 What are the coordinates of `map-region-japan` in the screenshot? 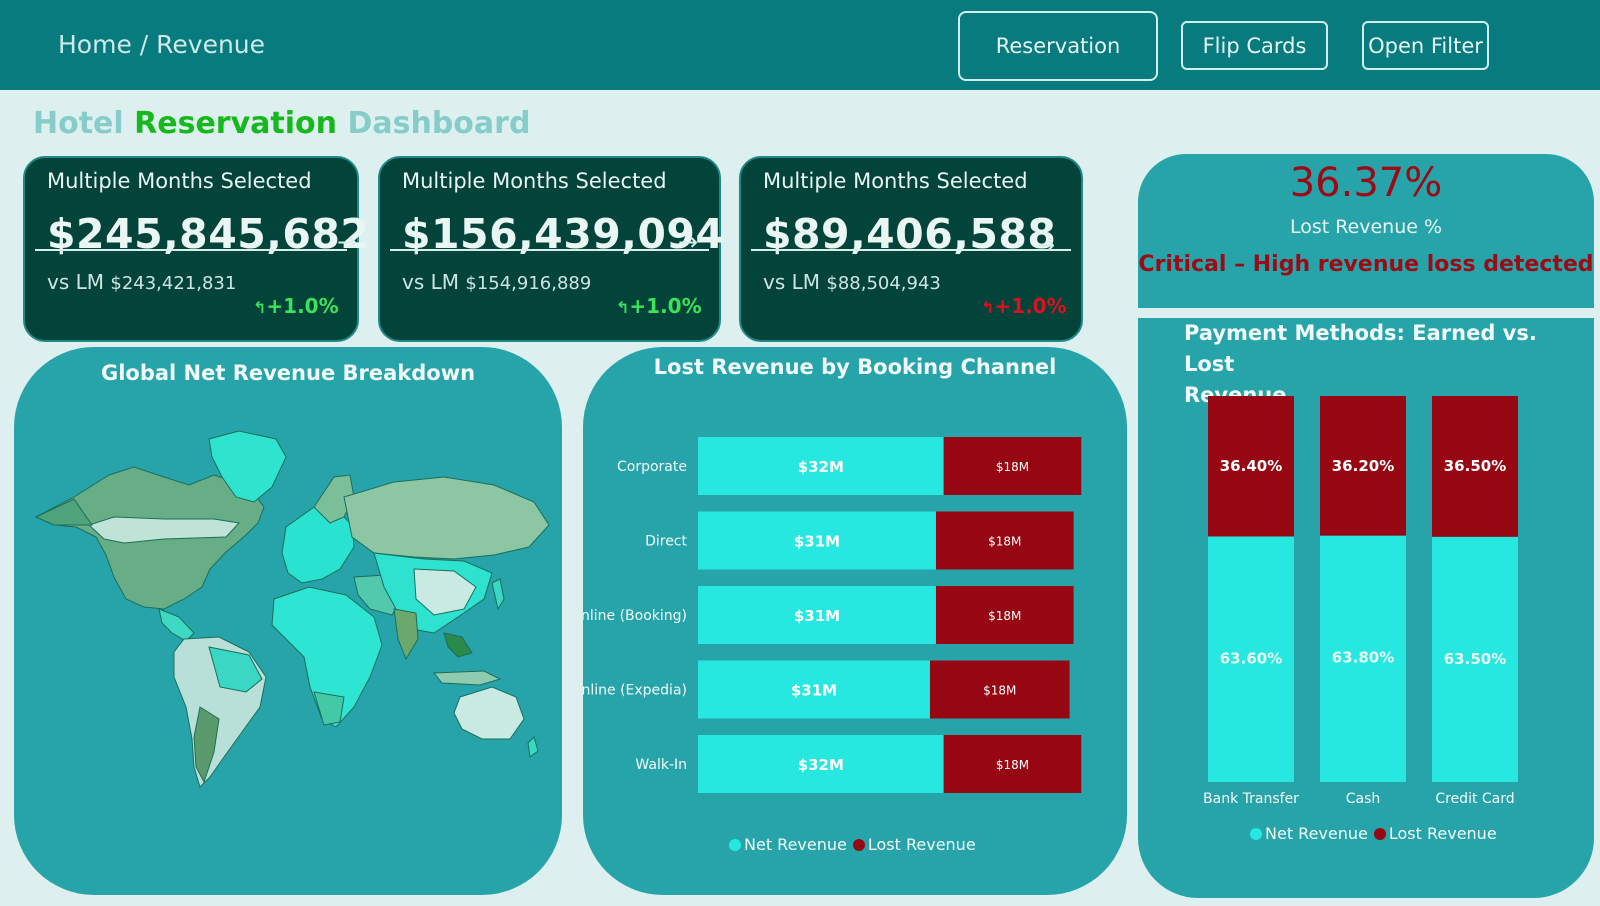 It's located at (498, 594).